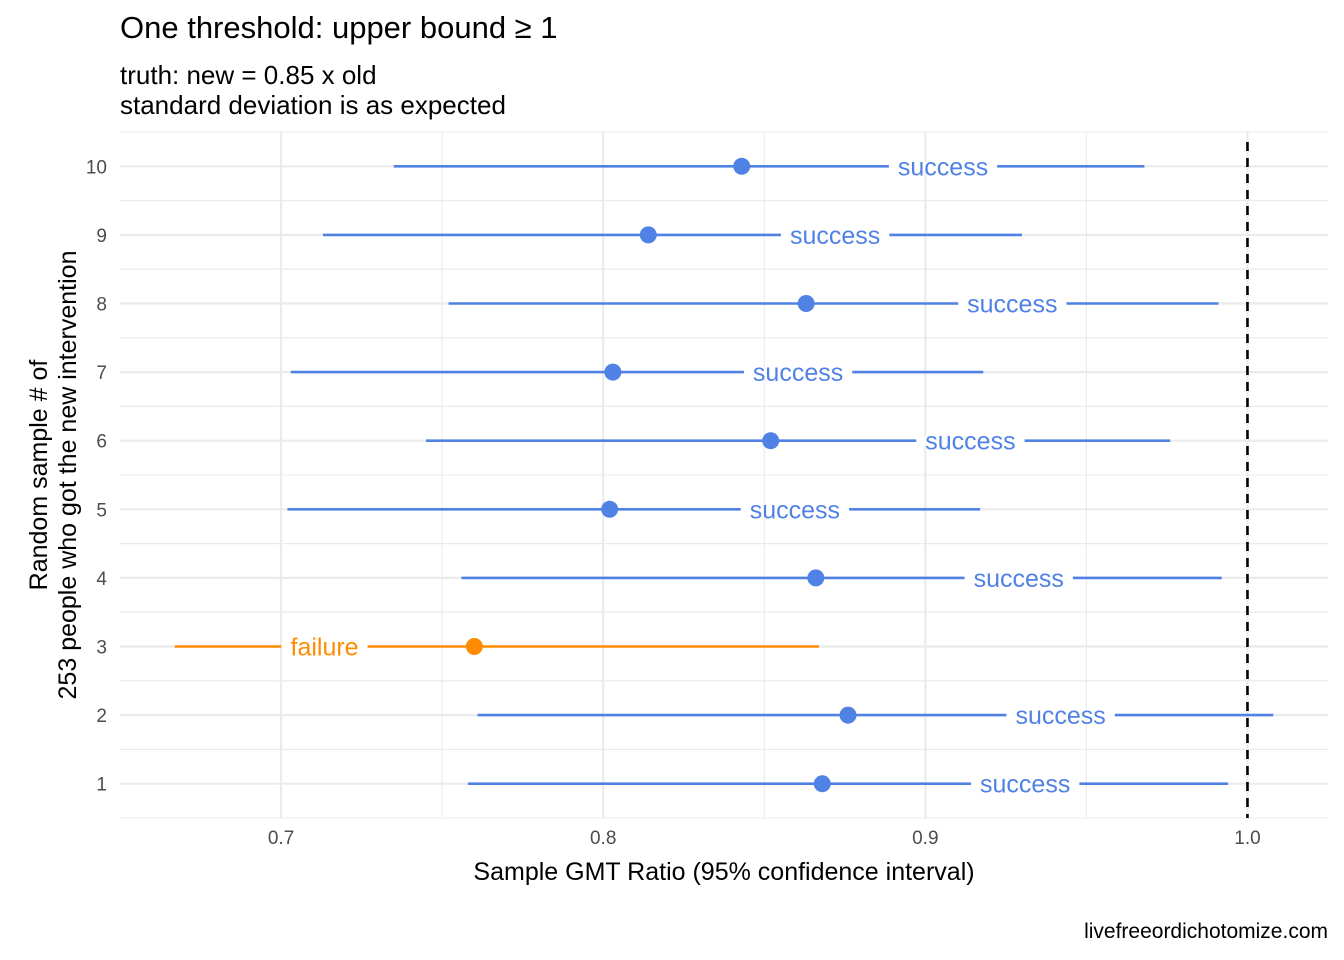  What do you see at coordinates (248, 75) in the screenshot?
I see `chart-subtitle-line-1: truth: new = 0.85 x old` at bounding box center [248, 75].